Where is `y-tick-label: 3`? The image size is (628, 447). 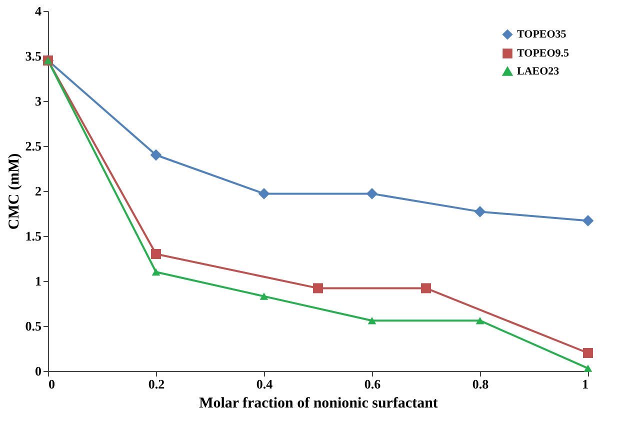 y-tick-label: 3 is located at coordinates (38, 101).